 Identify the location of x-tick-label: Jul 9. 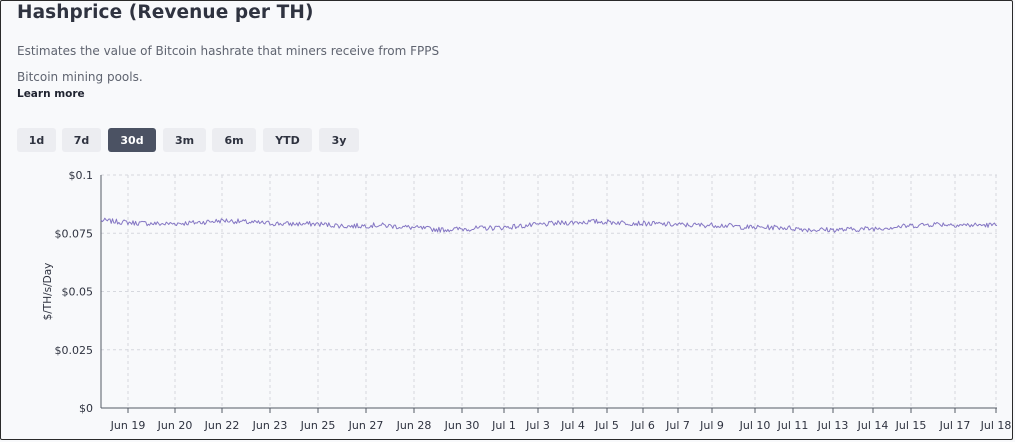
(711, 425).